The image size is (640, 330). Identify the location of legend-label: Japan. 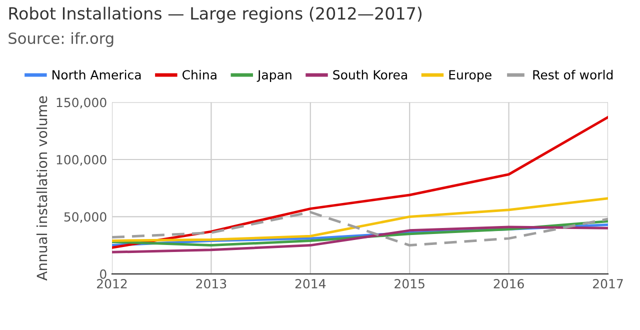
(274, 76).